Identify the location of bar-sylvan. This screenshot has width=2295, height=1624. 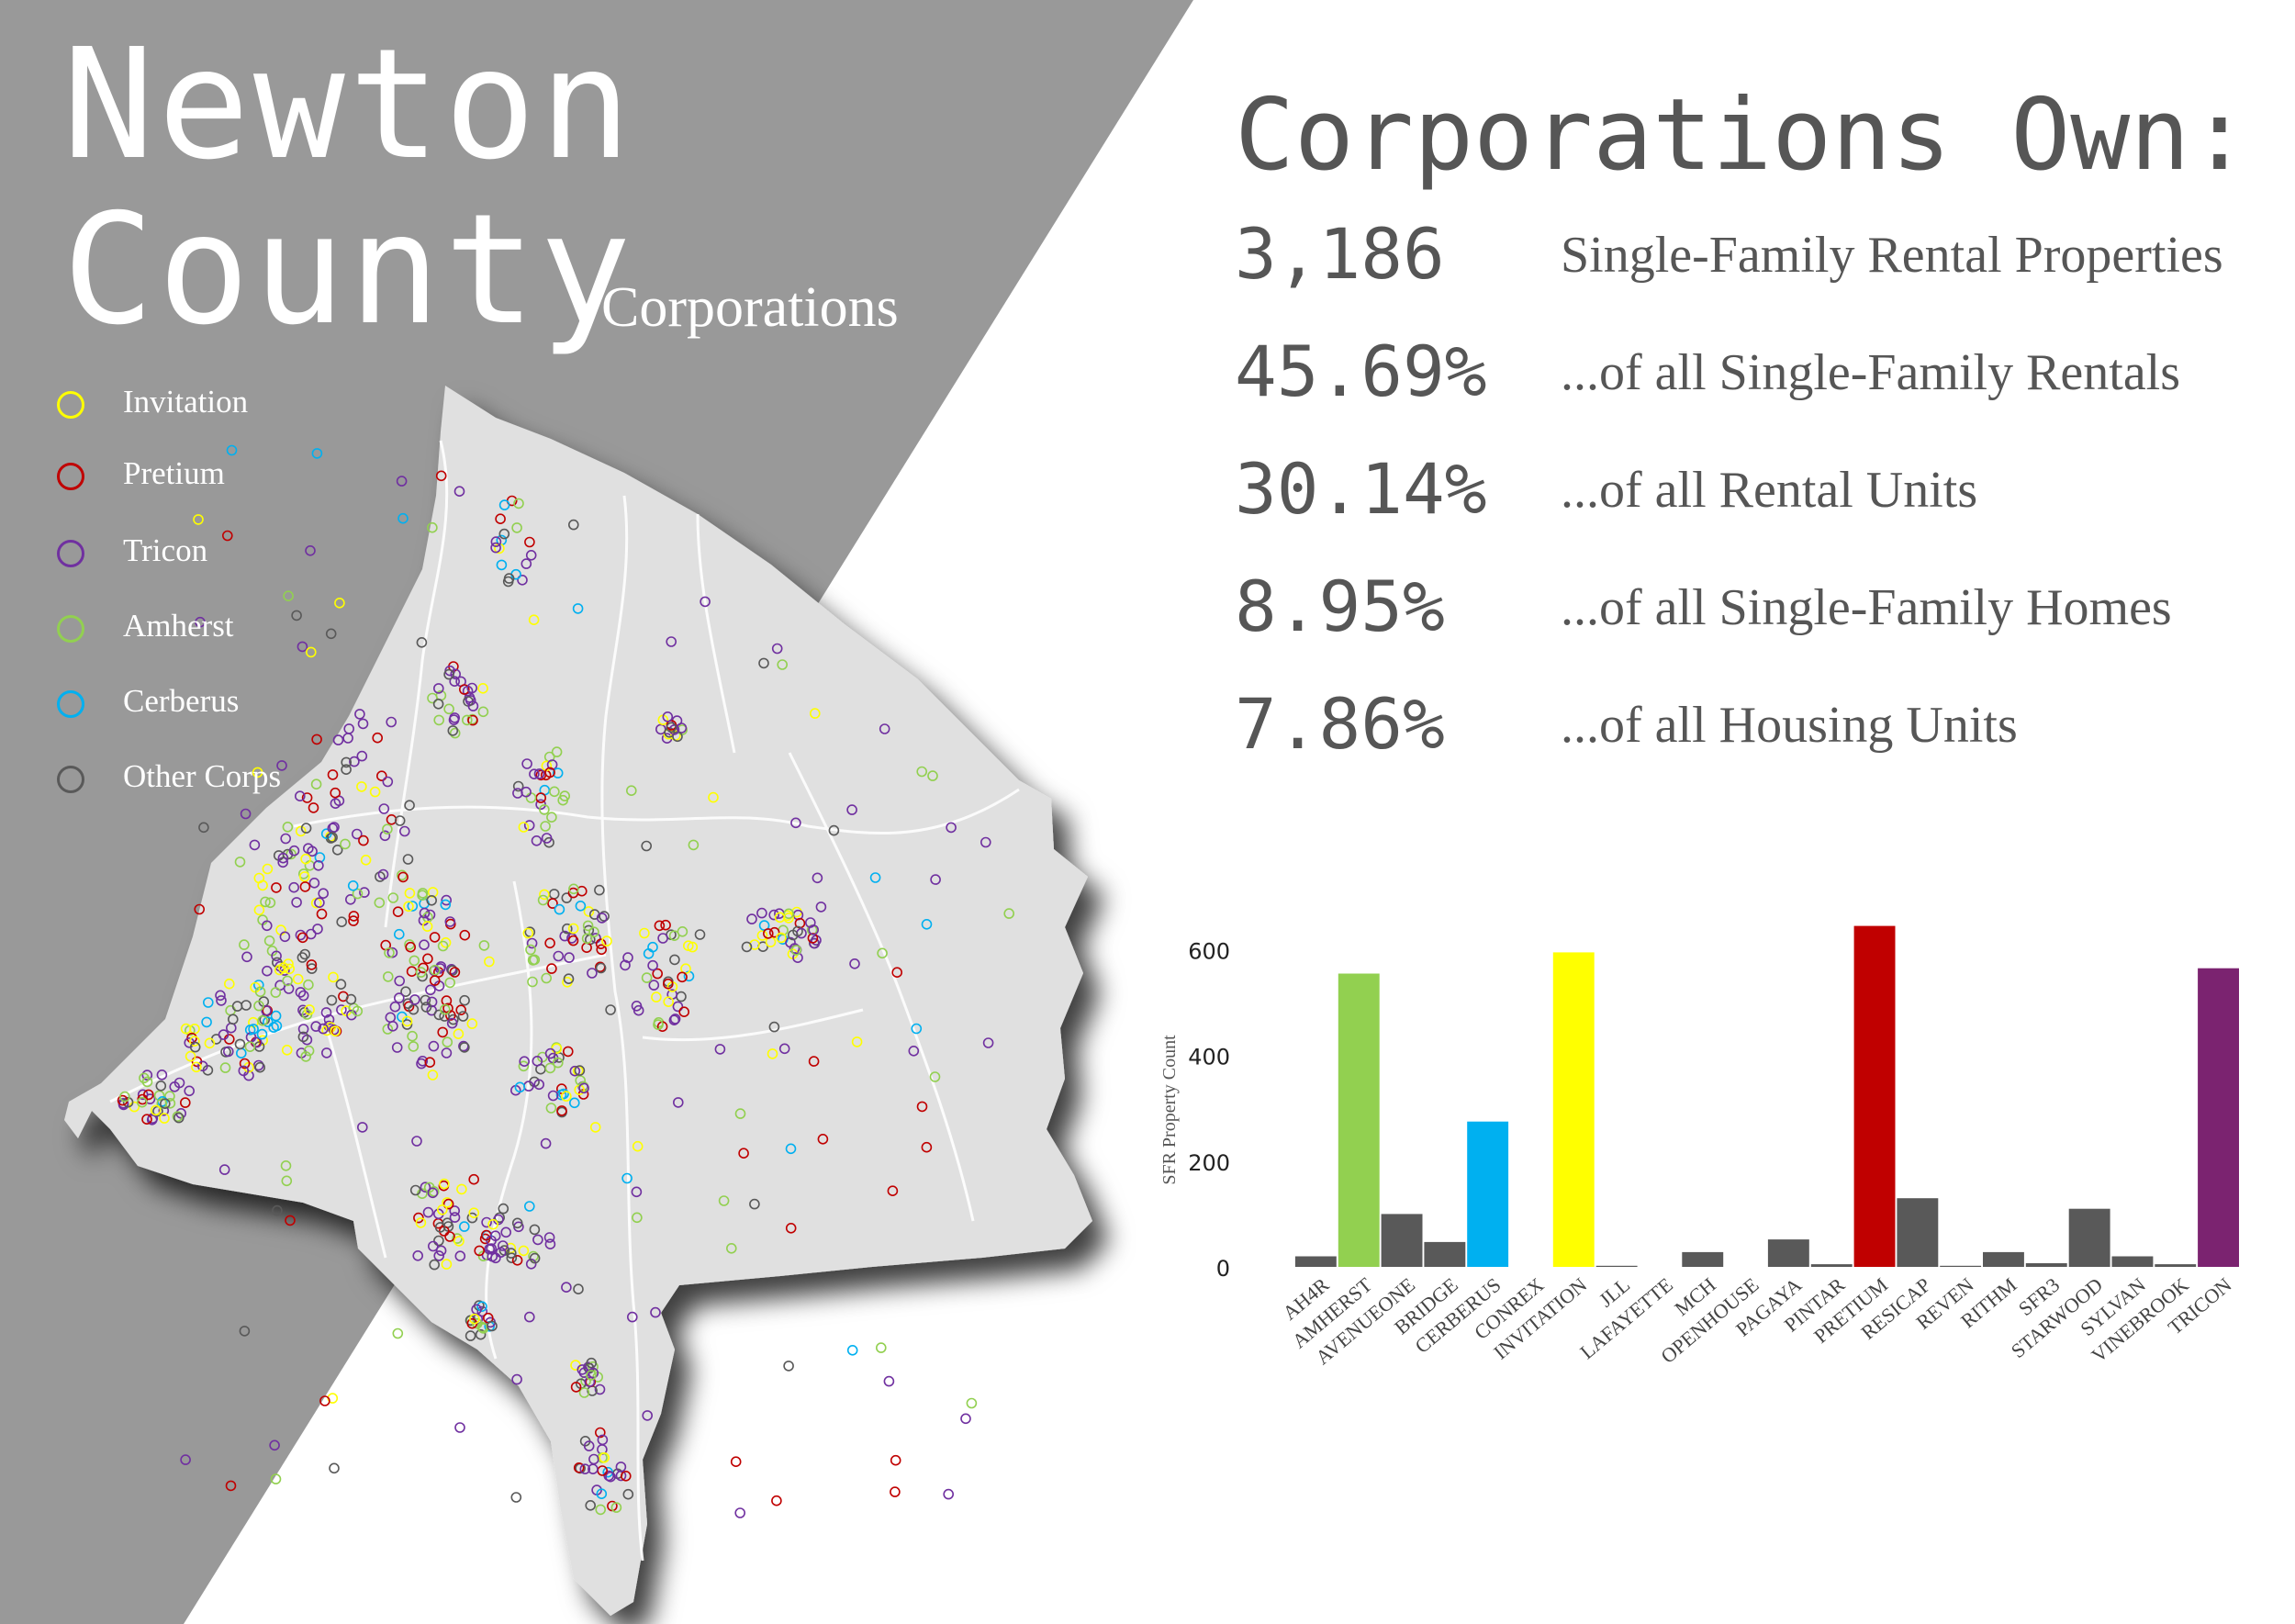
(2132, 1261).